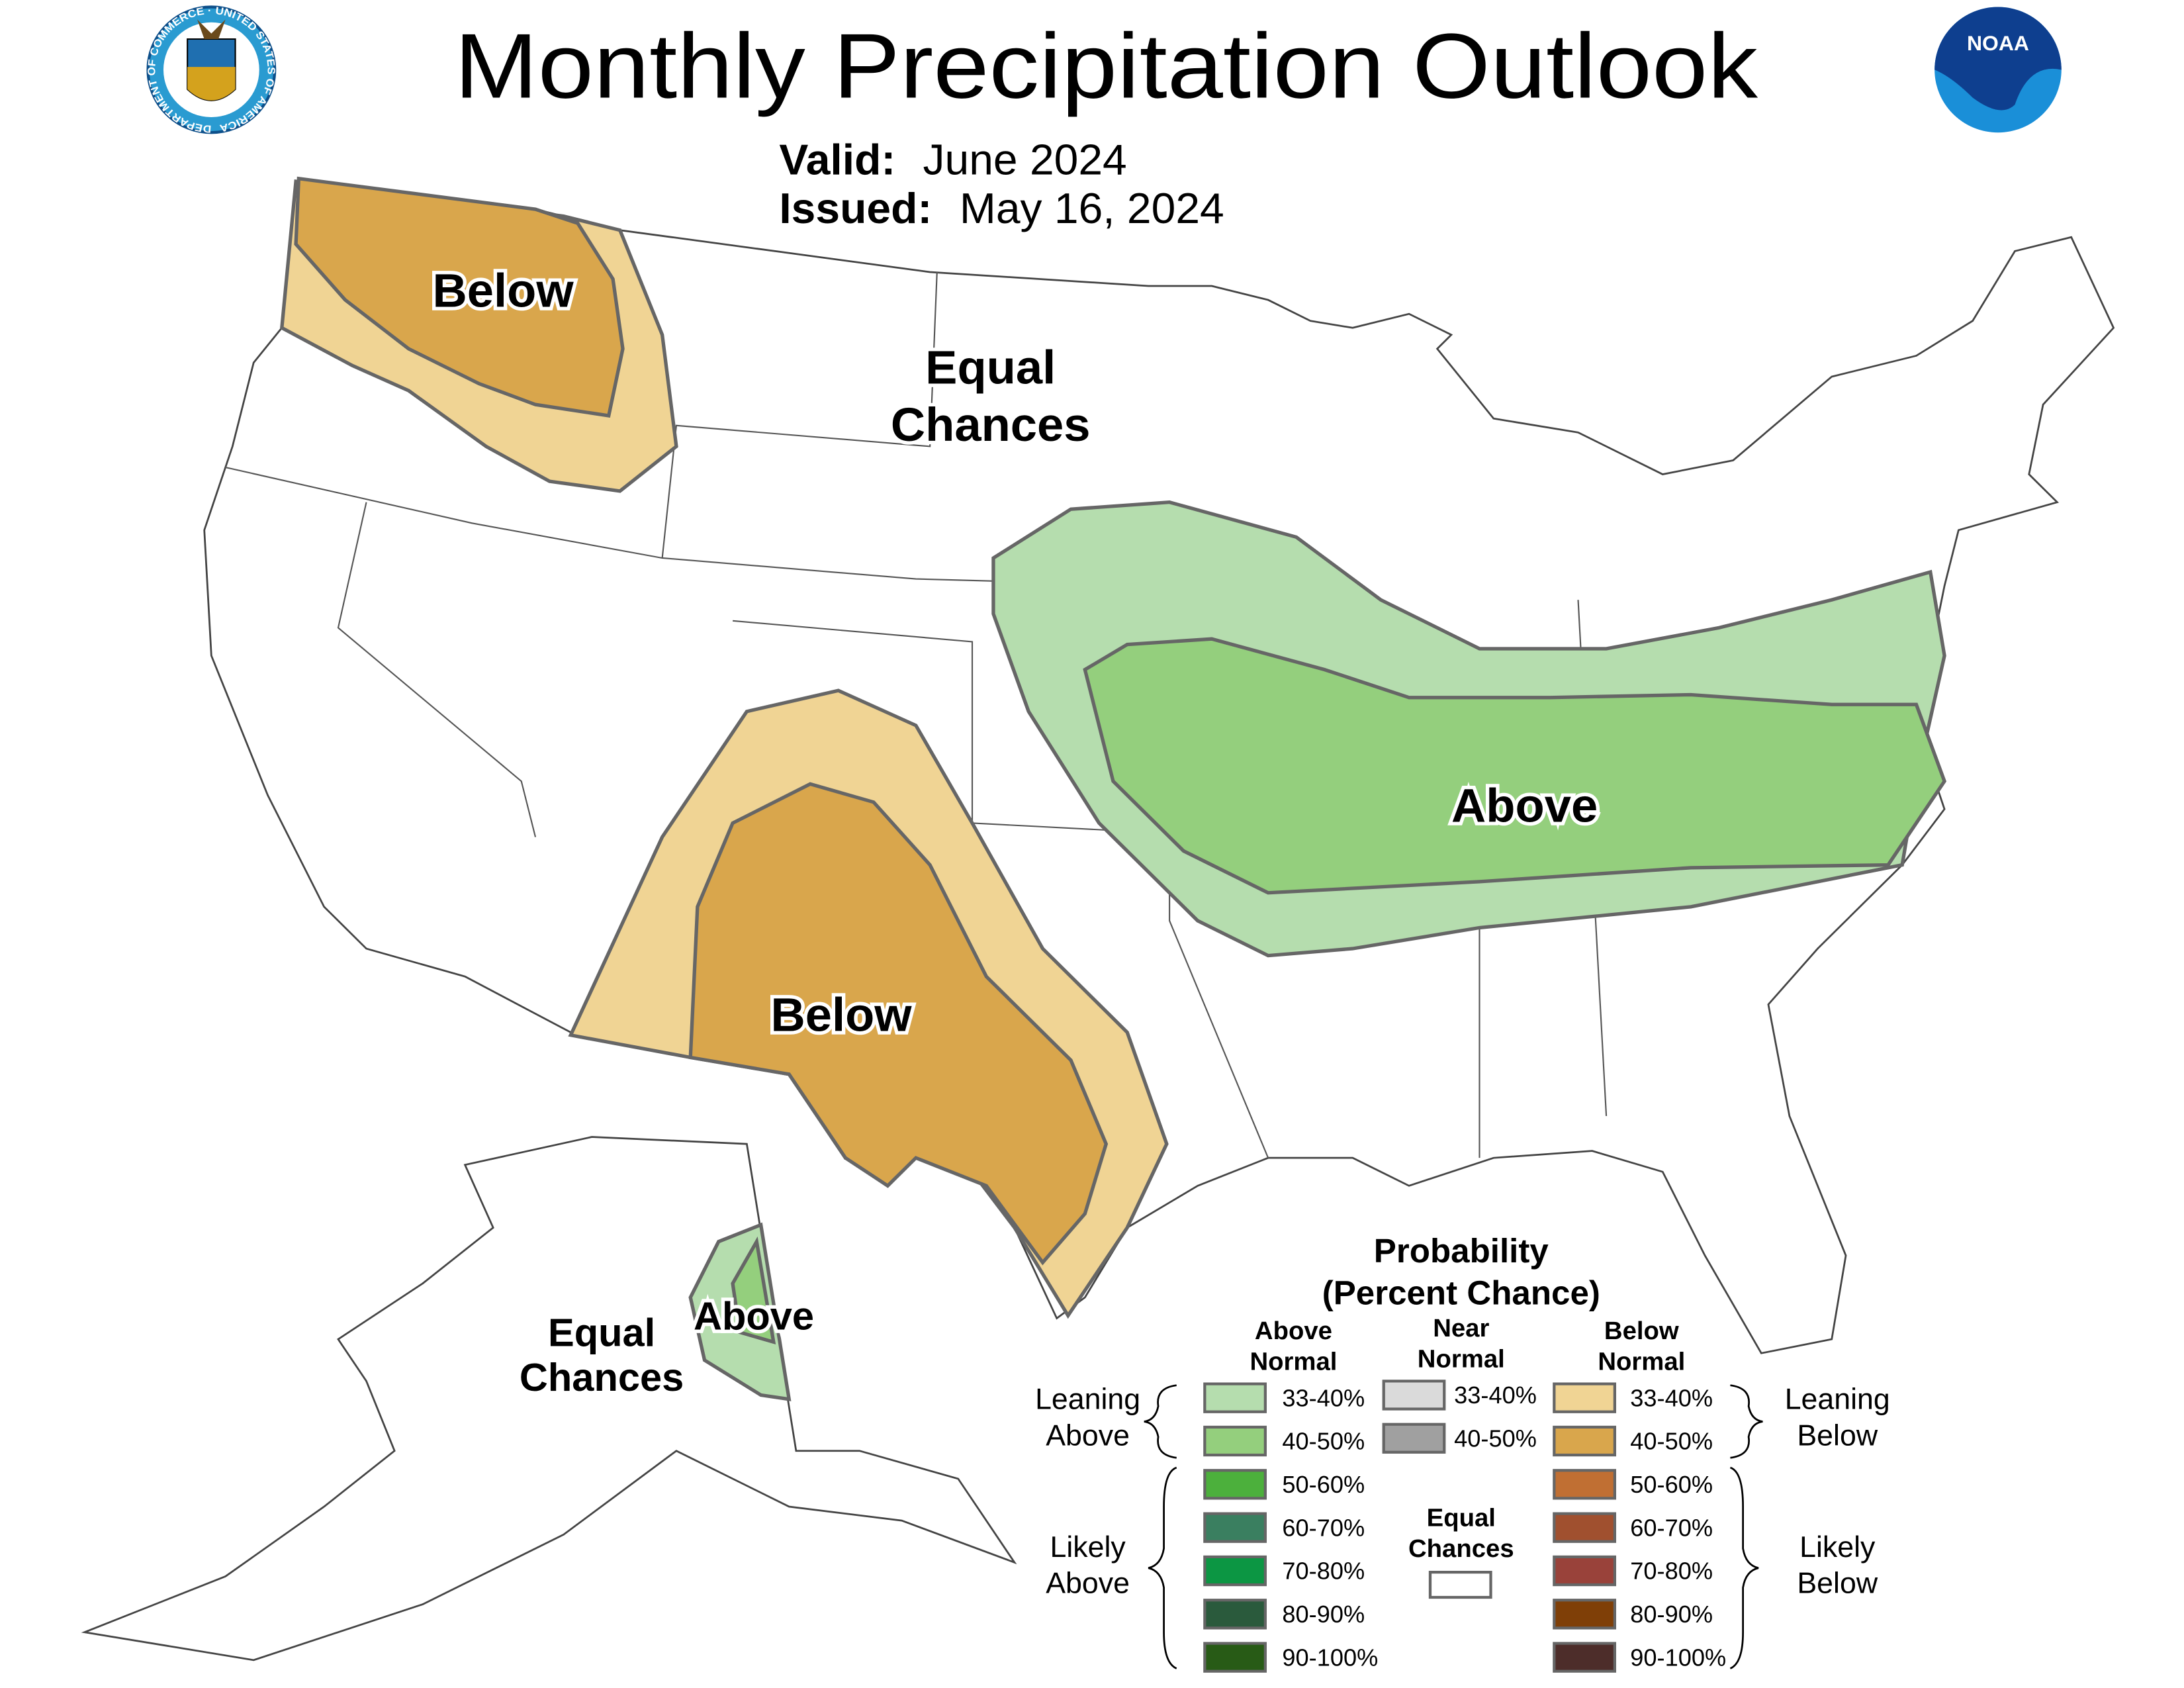 This screenshot has width=2184, height=1688. I want to click on legend-range-below: 80-90%, so click(1672, 1614).